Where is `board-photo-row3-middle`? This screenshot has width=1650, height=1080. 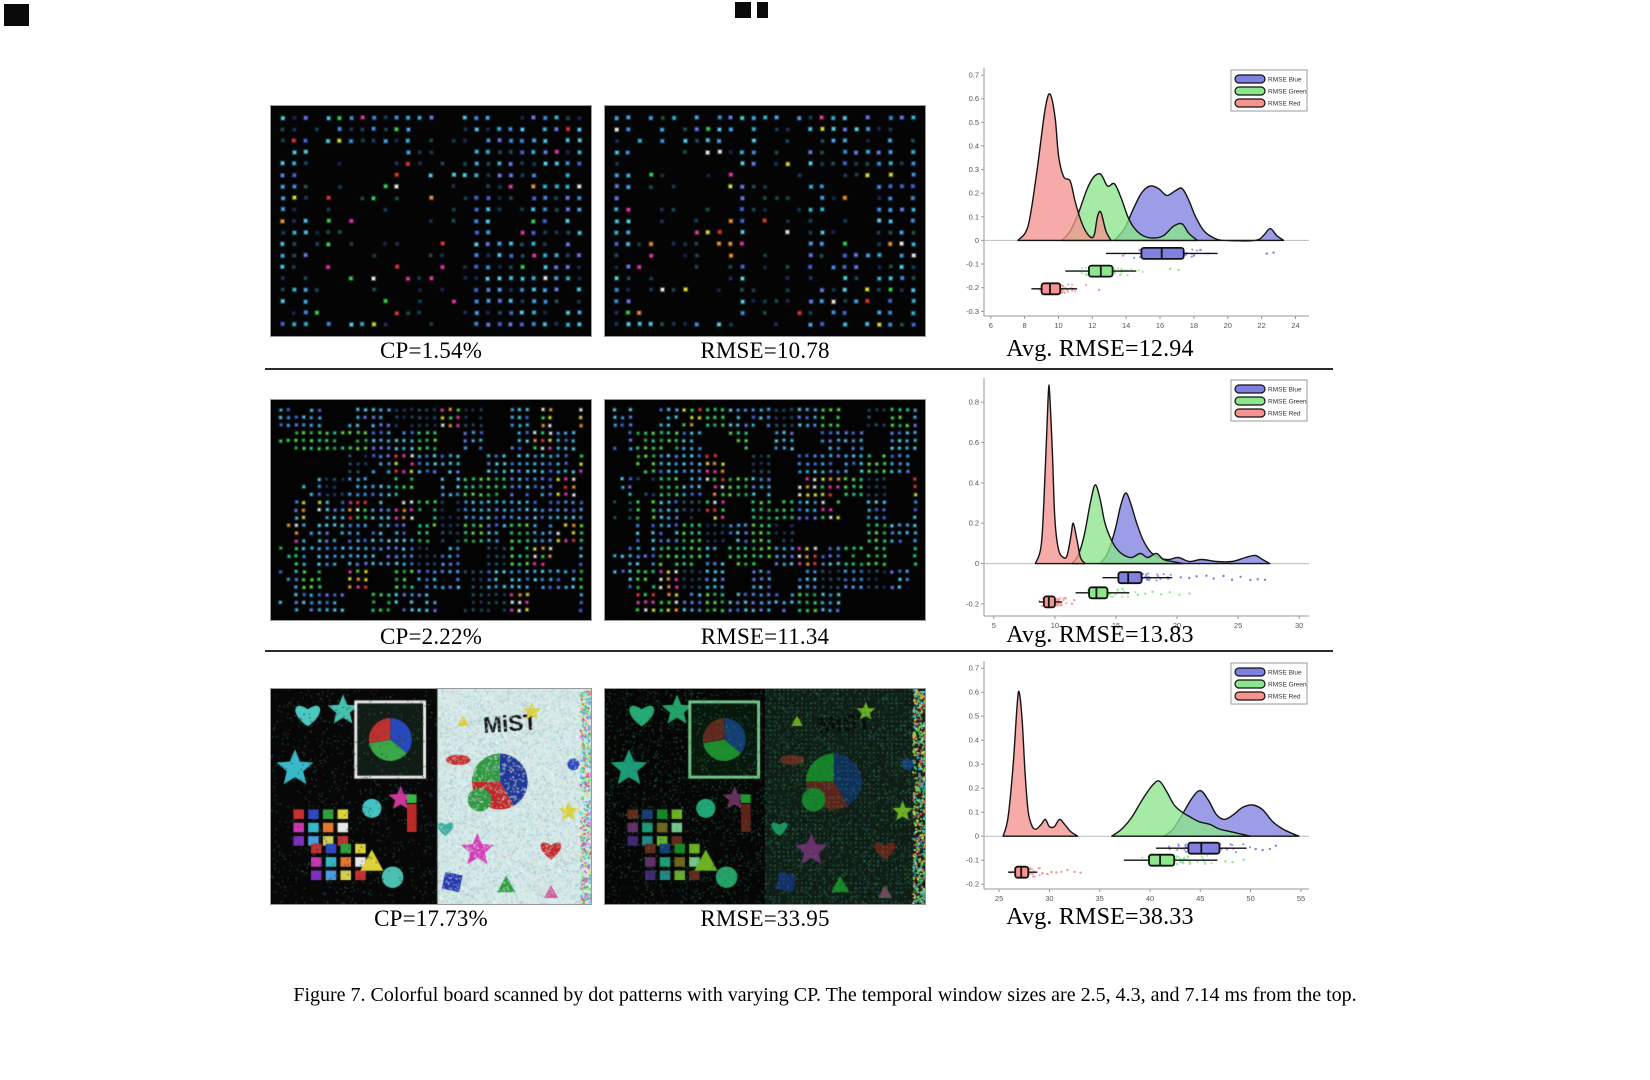
board-photo-row3-middle is located at coordinates (765, 796).